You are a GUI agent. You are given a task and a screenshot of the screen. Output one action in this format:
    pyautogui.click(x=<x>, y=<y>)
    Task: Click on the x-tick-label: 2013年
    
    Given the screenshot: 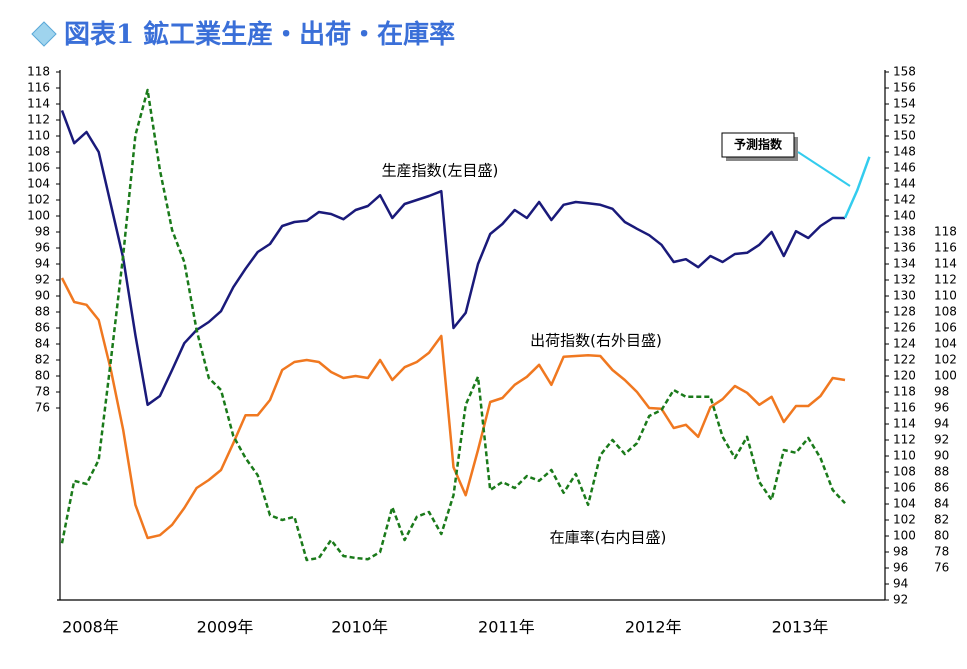 What is the action you would take?
    pyautogui.click(x=800, y=627)
    